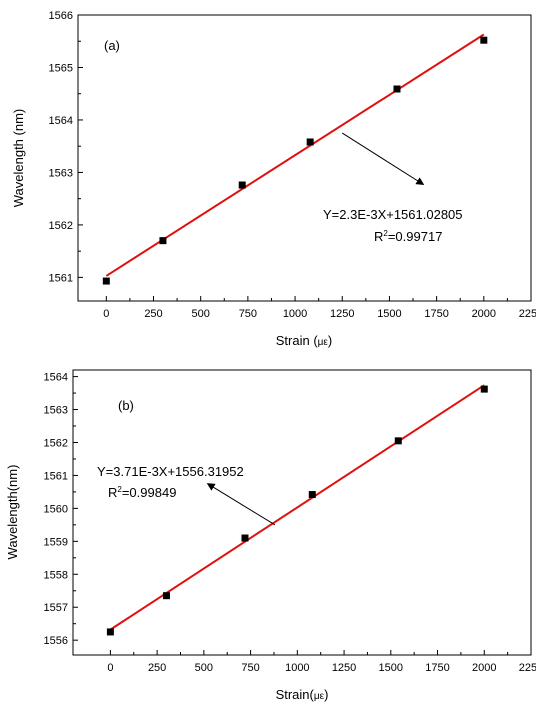 The width and height of the screenshot is (536, 704). What do you see at coordinates (18, 158) in the screenshot?
I see `y-axis-label: Wavelength (nm)` at bounding box center [18, 158].